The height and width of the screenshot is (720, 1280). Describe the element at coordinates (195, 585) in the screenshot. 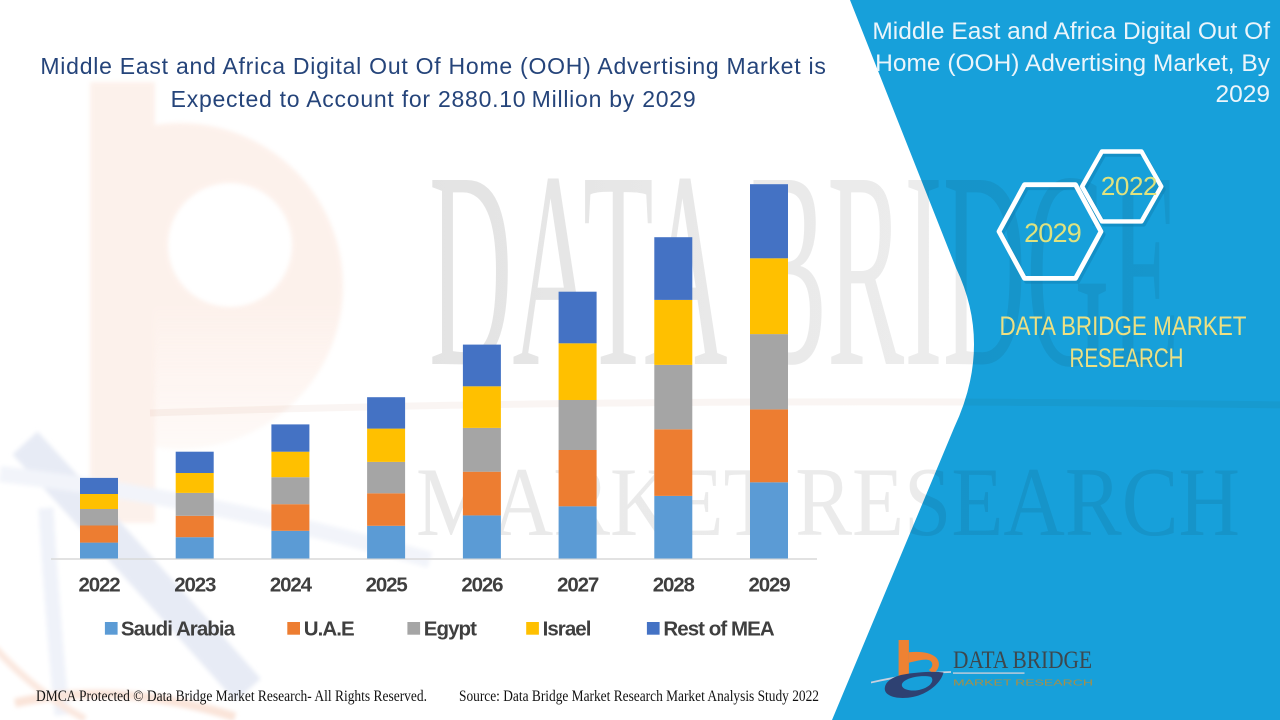

I see `svg-text: 2023` at that location.